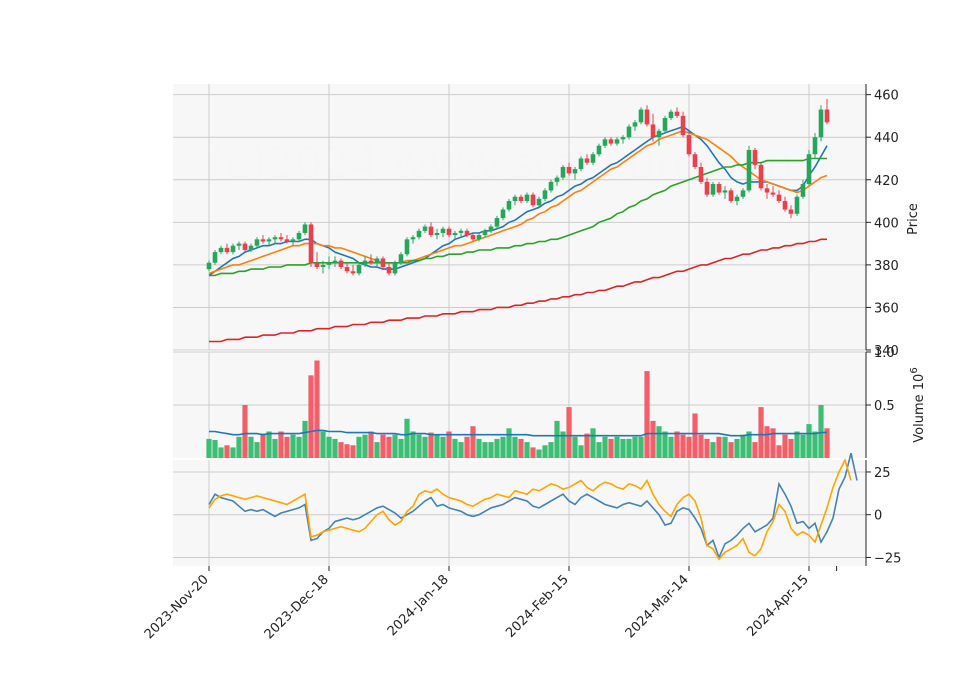 The height and width of the screenshot is (694, 960). I want to click on price-axis-label: Price, so click(913, 219).